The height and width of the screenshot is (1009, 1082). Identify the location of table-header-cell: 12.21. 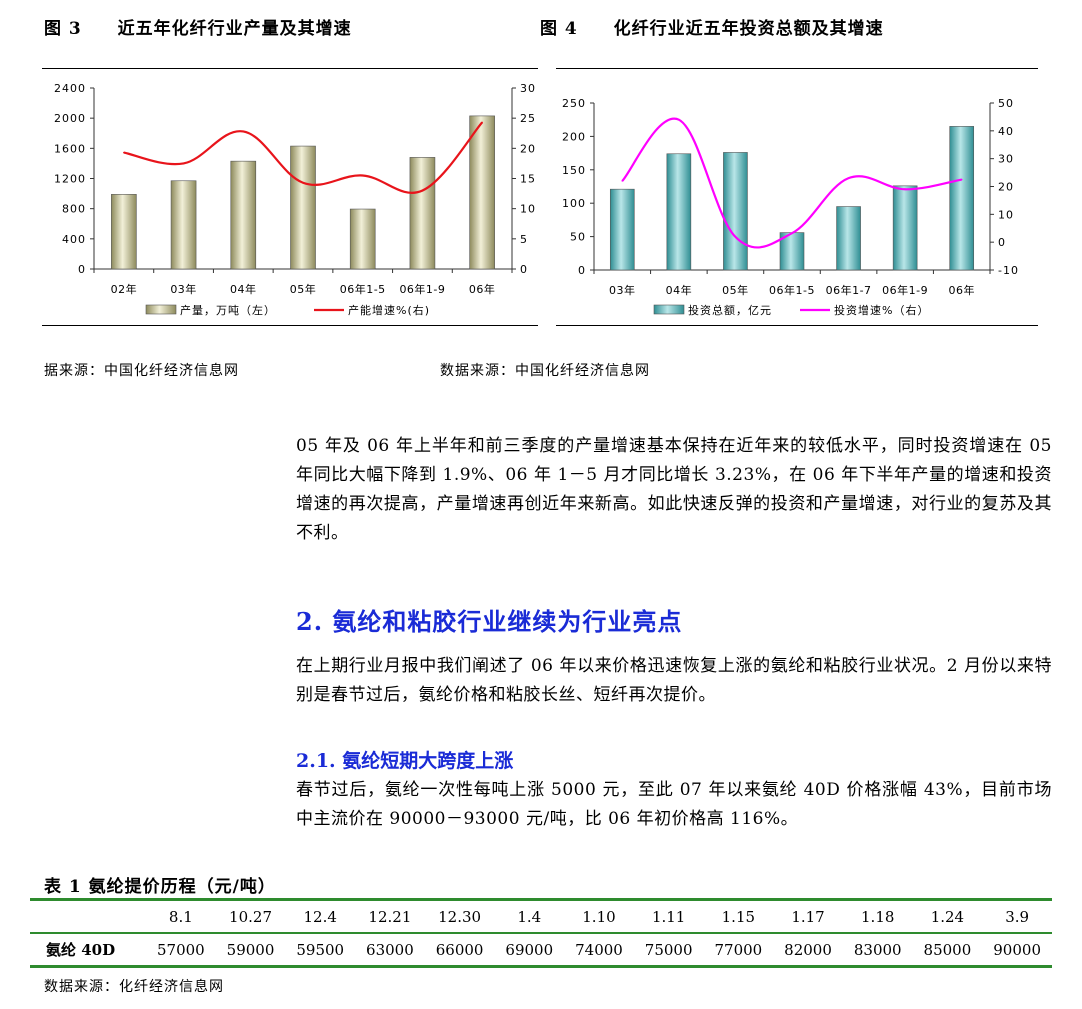
(390, 916).